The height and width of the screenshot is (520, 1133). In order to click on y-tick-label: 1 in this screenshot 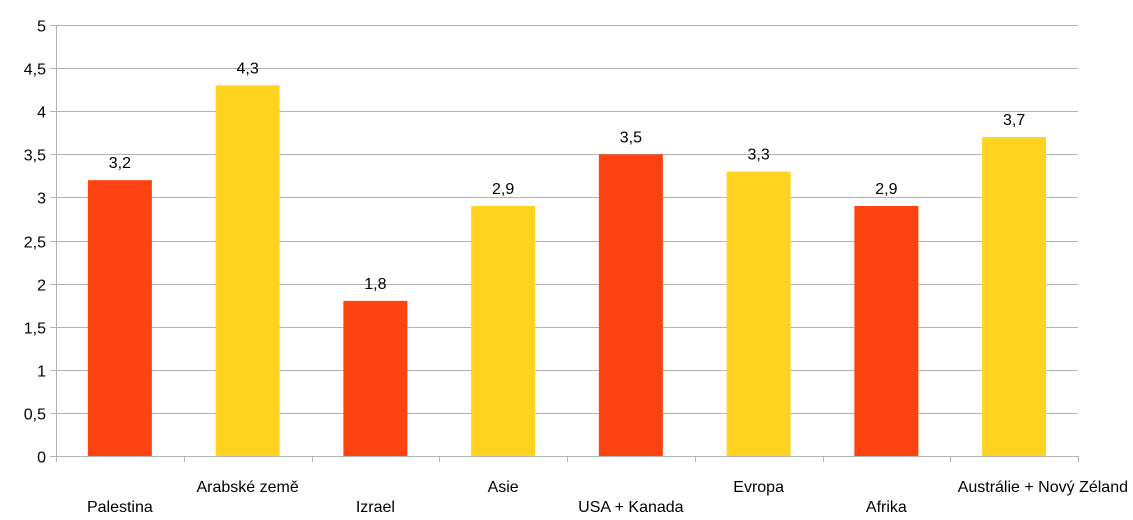, I will do `click(41, 372)`.